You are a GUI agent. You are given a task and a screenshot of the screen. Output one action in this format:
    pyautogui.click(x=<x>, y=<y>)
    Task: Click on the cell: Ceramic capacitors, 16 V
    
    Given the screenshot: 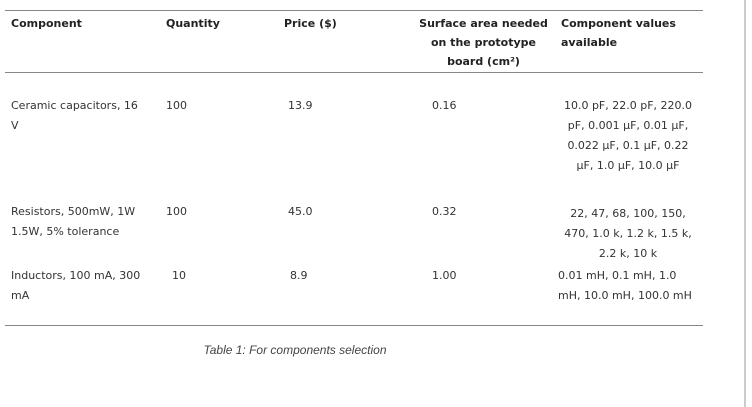 What is the action you would take?
    pyautogui.click(x=74, y=115)
    